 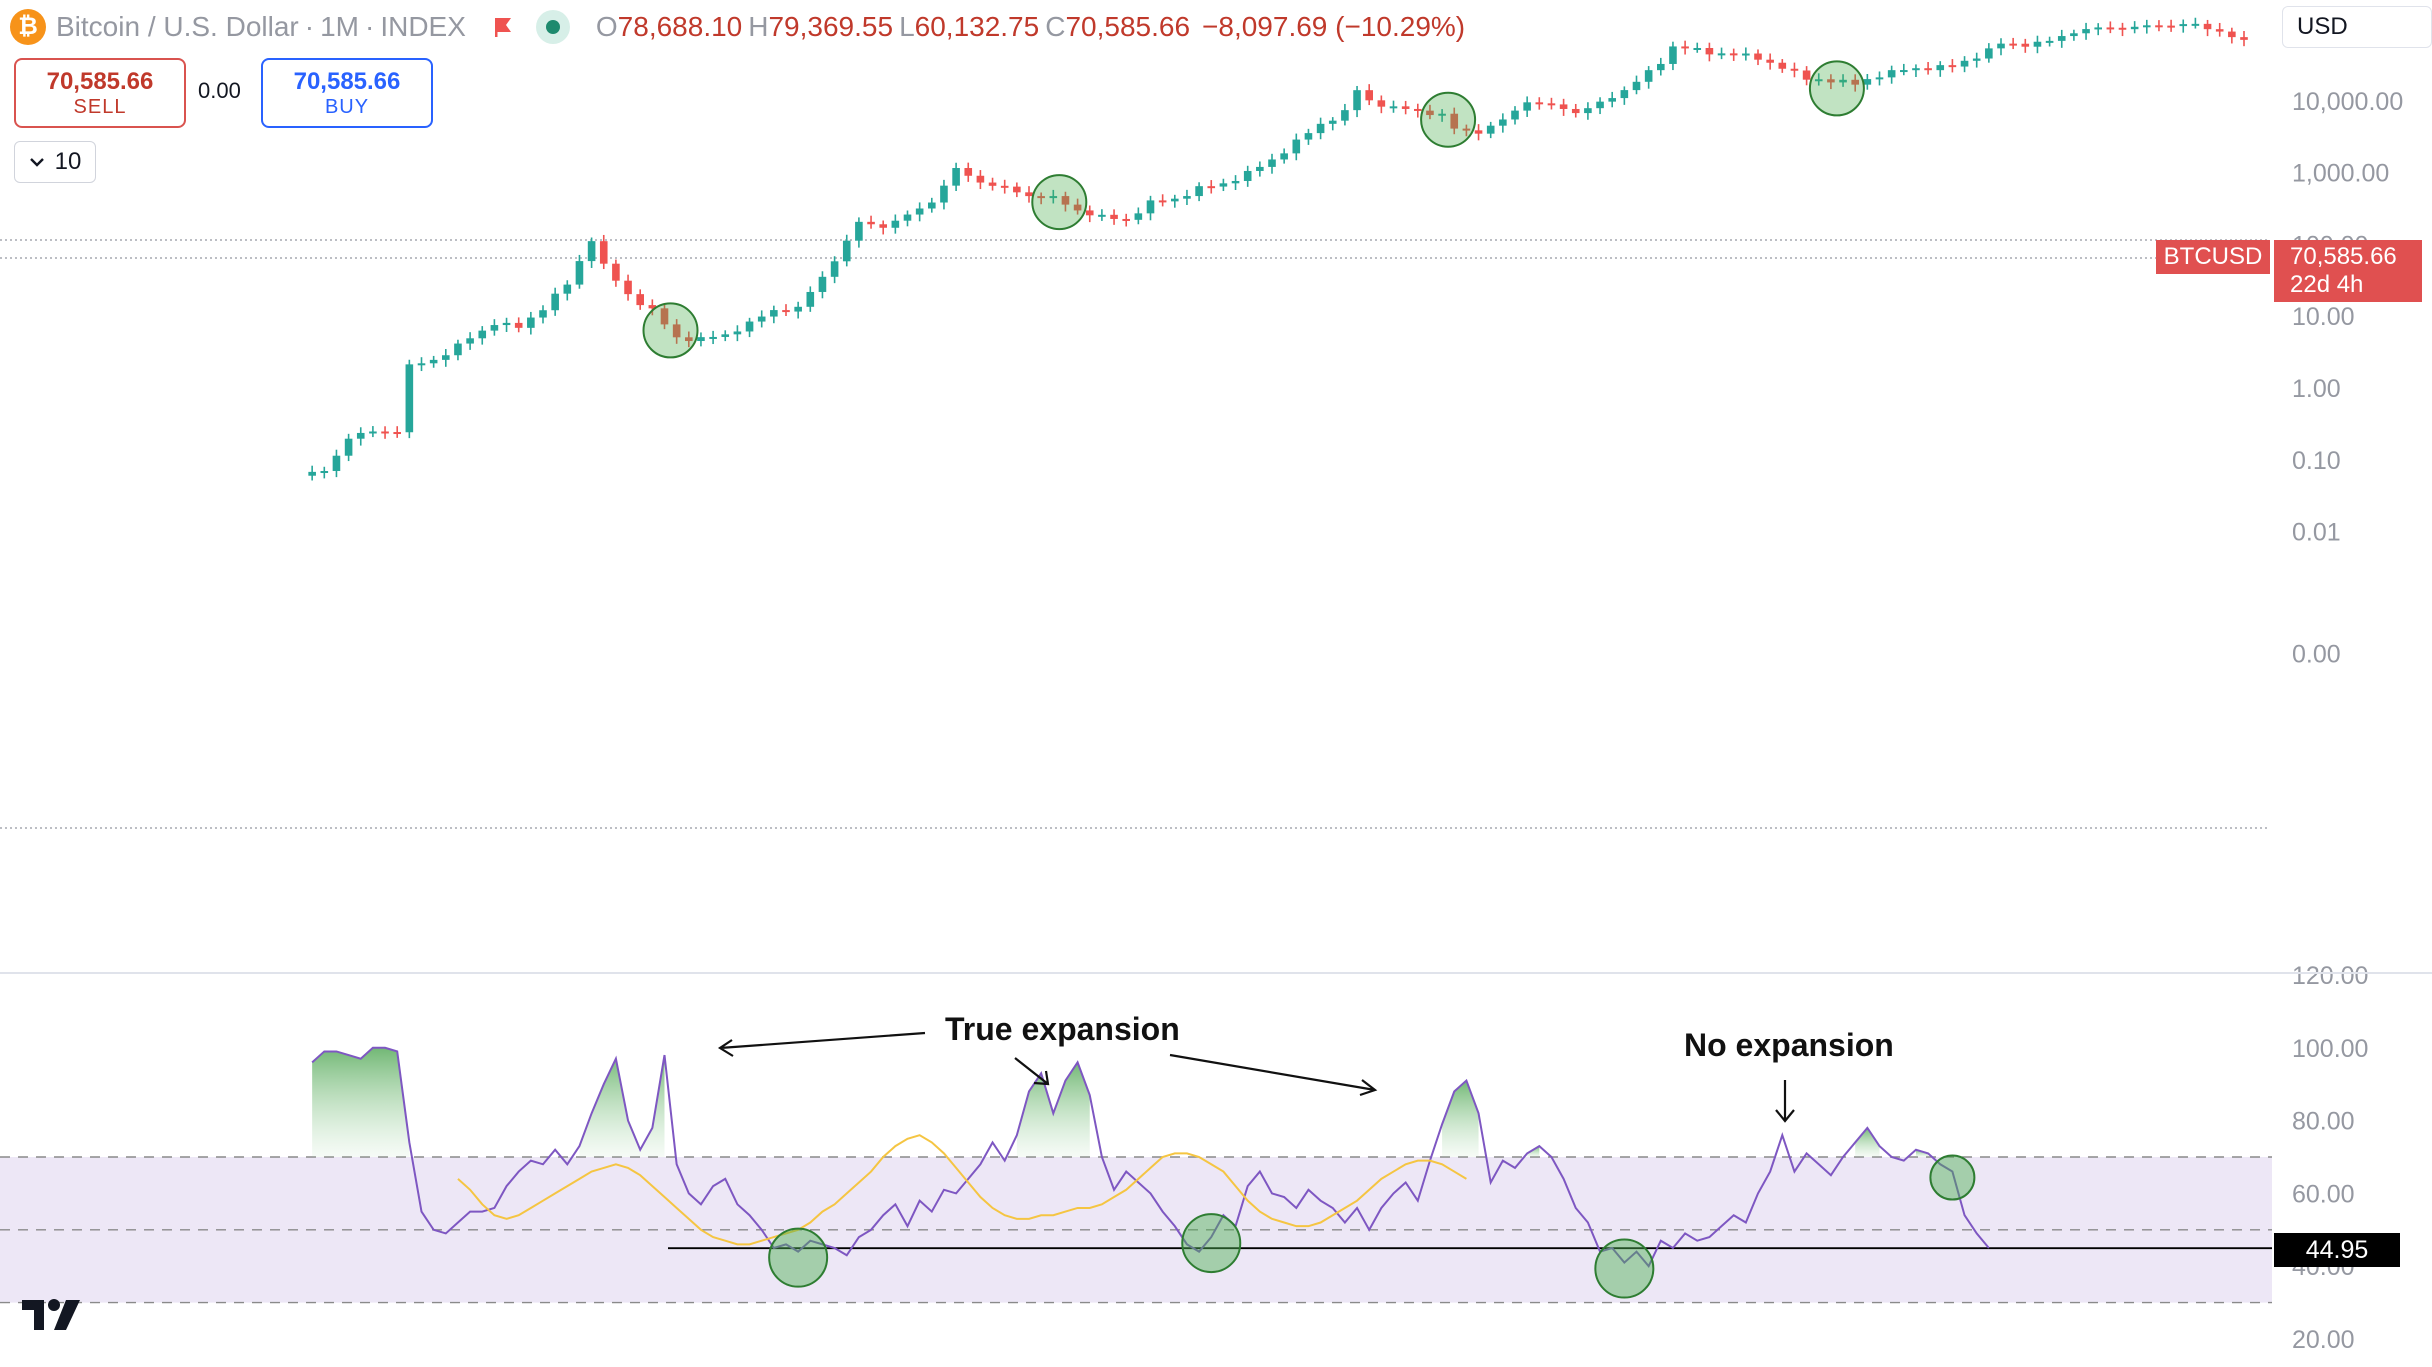 I want to click on price-tick-label: 1.00, so click(x=2316, y=389).